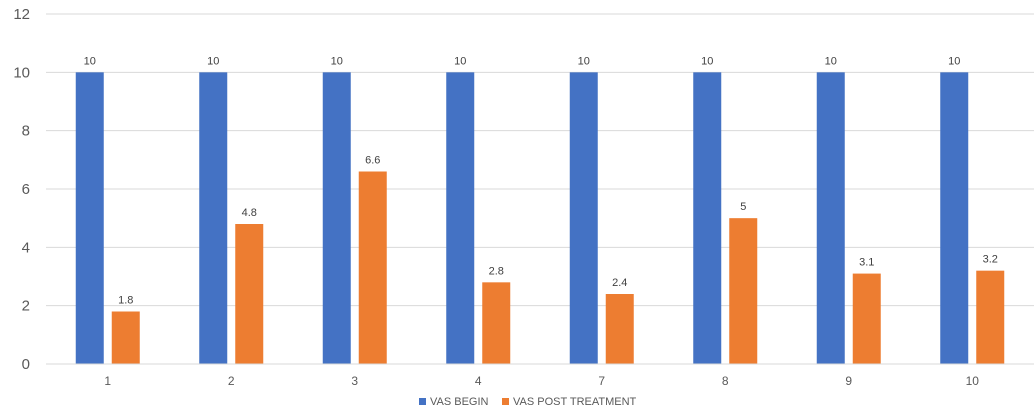 This screenshot has width=1034, height=414. Describe the element at coordinates (725, 381) in the screenshot. I see `x-tick-label: 8` at that location.